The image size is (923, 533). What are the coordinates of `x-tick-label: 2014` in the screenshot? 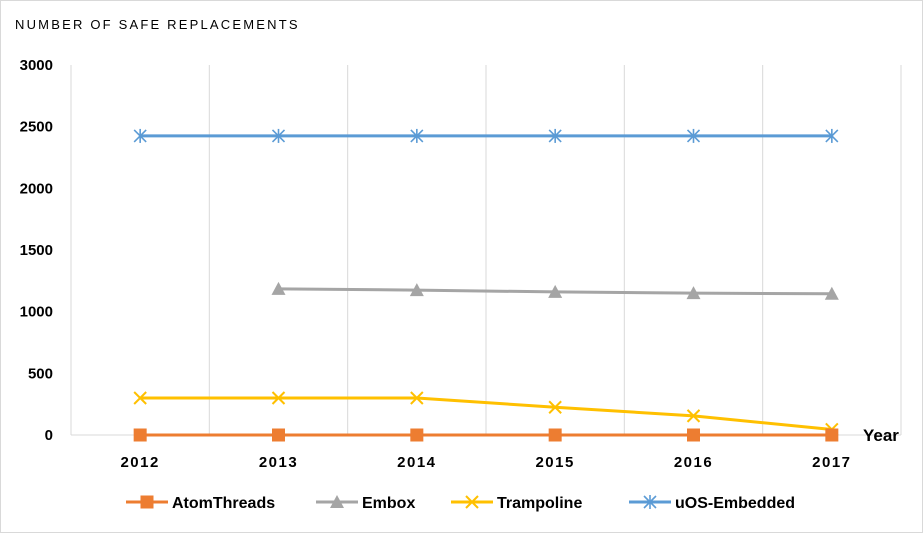 It's located at (416, 462).